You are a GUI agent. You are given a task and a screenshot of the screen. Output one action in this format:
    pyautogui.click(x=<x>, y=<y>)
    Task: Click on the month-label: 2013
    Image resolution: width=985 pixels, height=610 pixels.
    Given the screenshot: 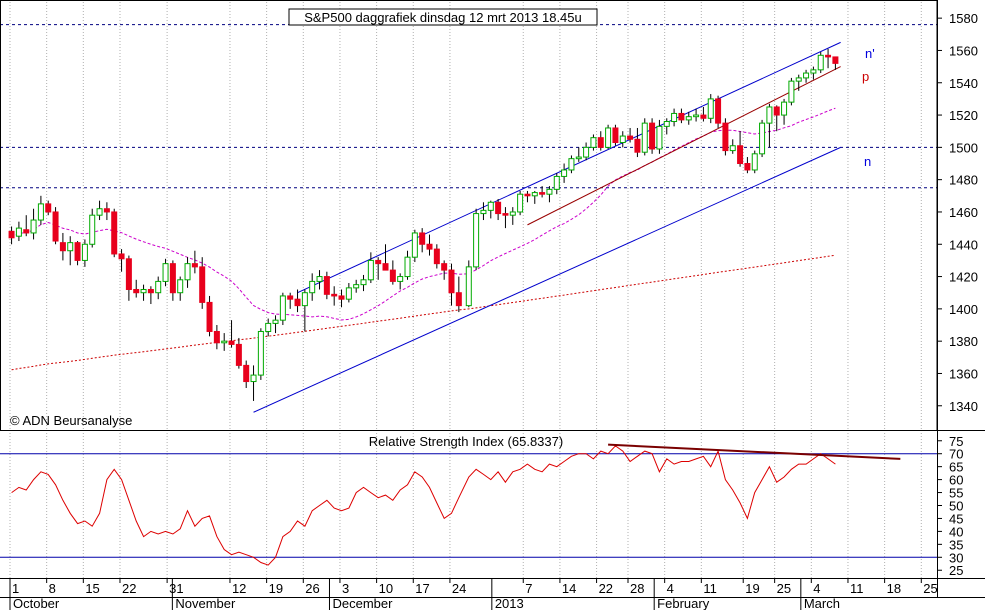 What is the action you would take?
    pyautogui.click(x=509, y=603)
    